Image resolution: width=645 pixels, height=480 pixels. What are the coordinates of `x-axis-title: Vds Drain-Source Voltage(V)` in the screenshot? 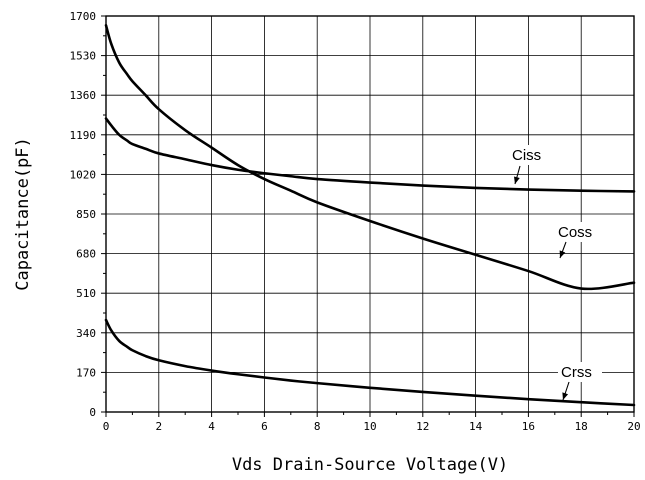 It's located at (370, 465).